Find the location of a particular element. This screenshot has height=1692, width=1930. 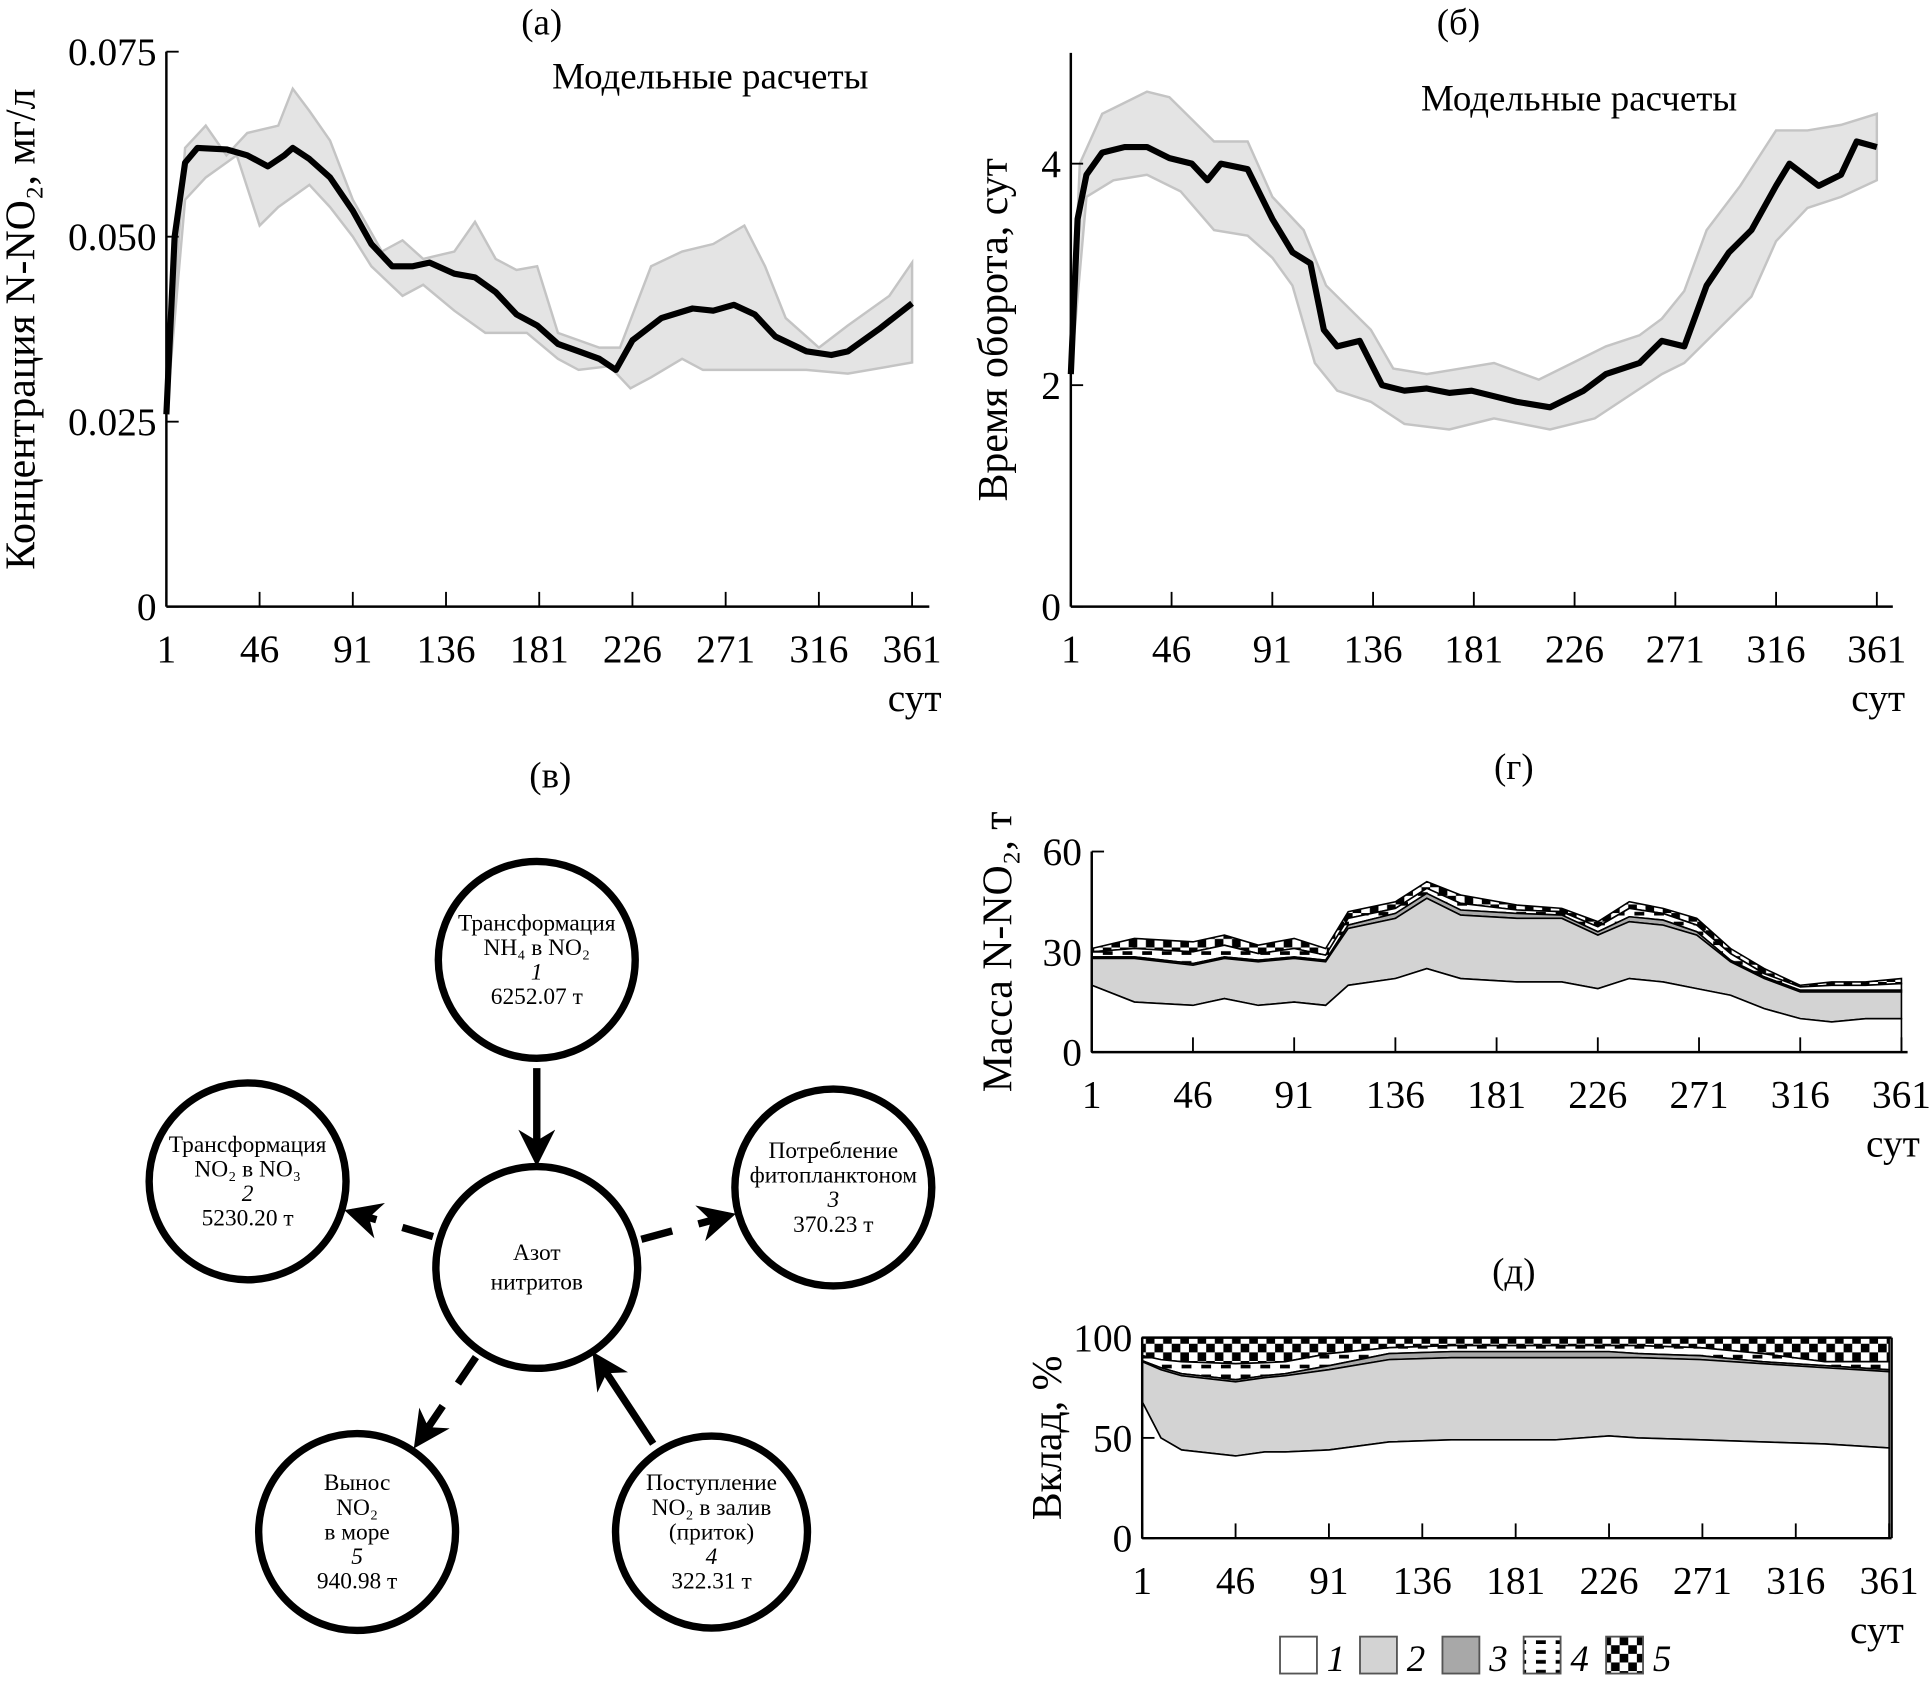

node-3-index: 3 is located at coordinates (832, 1200).